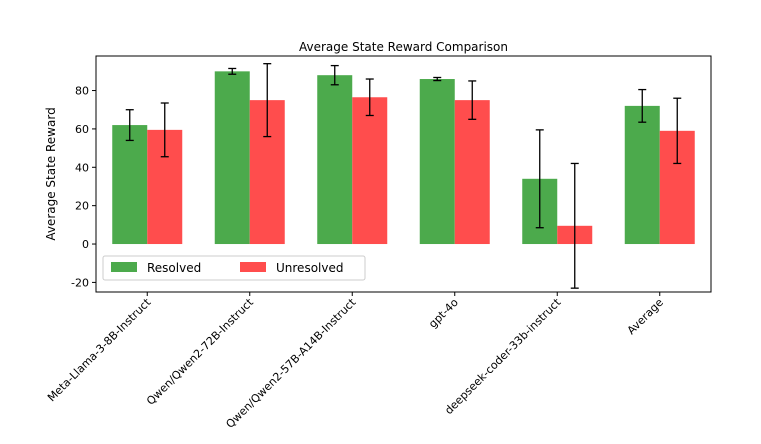 The image size is (761, 444). Describe the element at coordinates (83, 187) in the screenshot. I see `y-axis-ticks: -20 0 20 40 60 80` at that location.